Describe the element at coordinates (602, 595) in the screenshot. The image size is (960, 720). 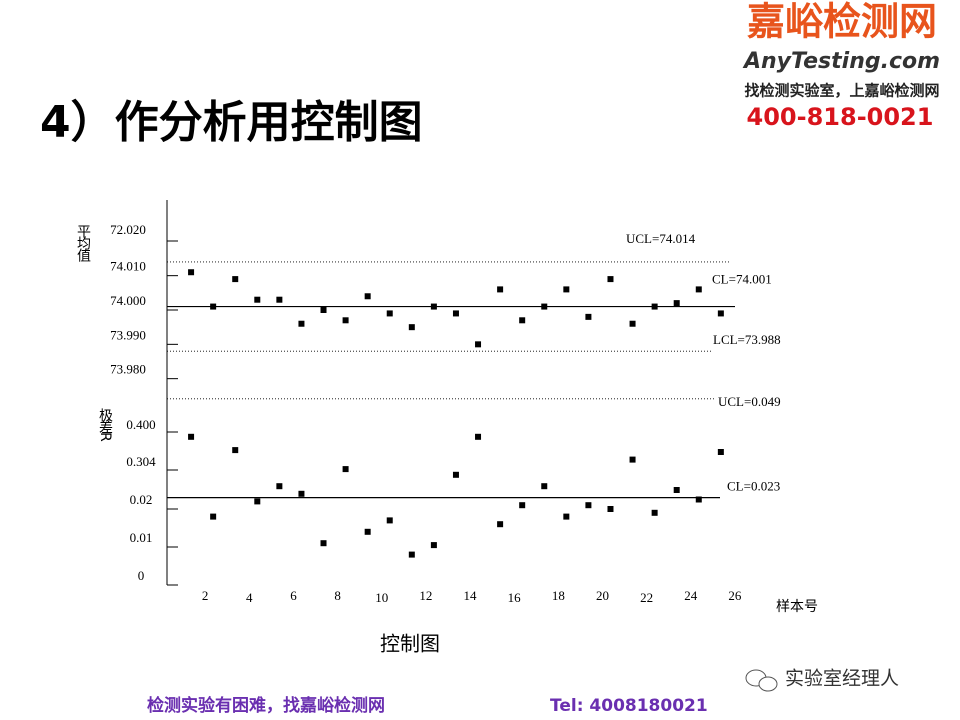
I see `x-tick-label: 20` at that location.